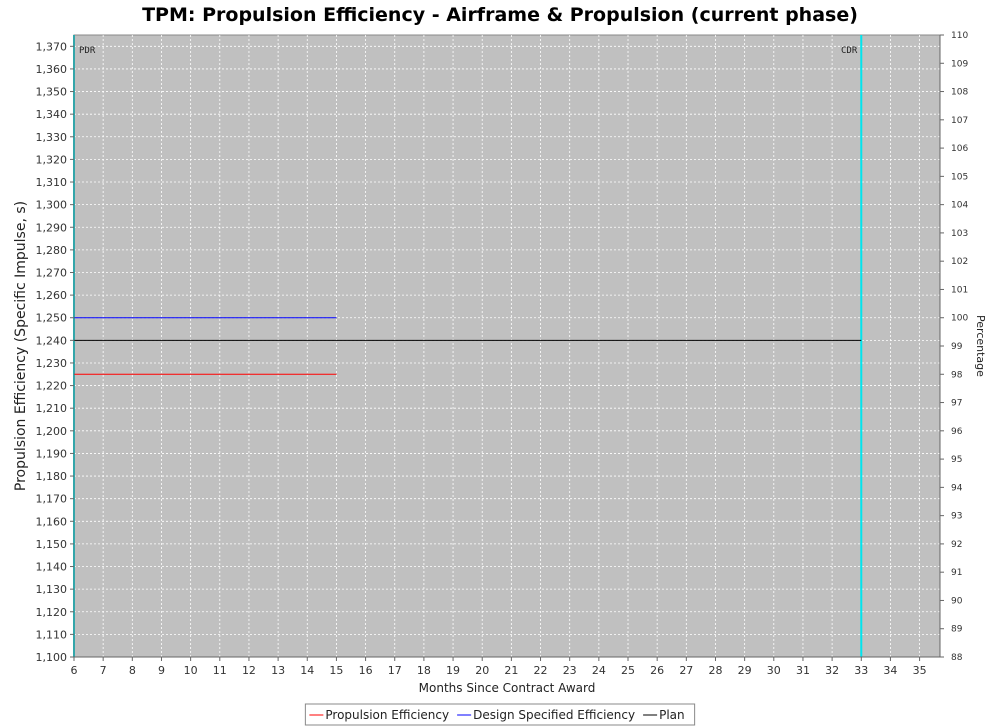 Image resolution: width=1000 pixels, height=727 pixels. What do you see at coordinates (554, 715) in the screenshot?
I see `legend-label: Design Specified Efficiency` at bounding box center [554, 715].